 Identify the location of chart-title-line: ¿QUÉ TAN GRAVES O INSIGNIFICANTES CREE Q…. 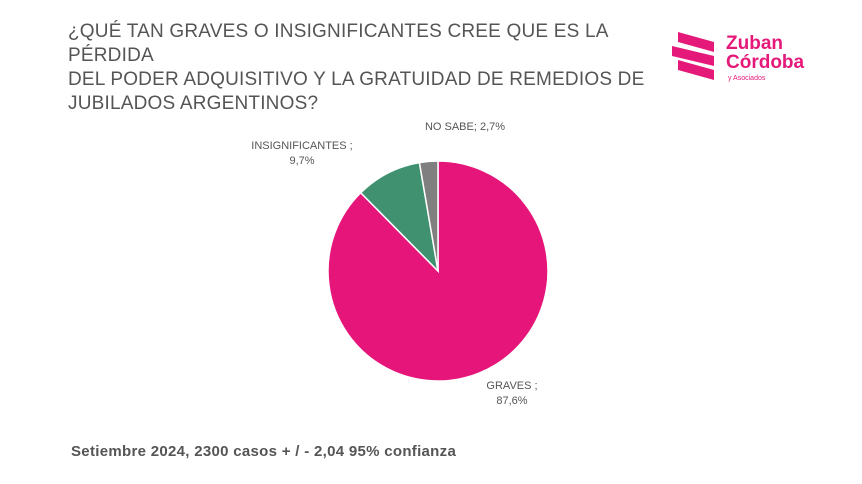
(338, 43).